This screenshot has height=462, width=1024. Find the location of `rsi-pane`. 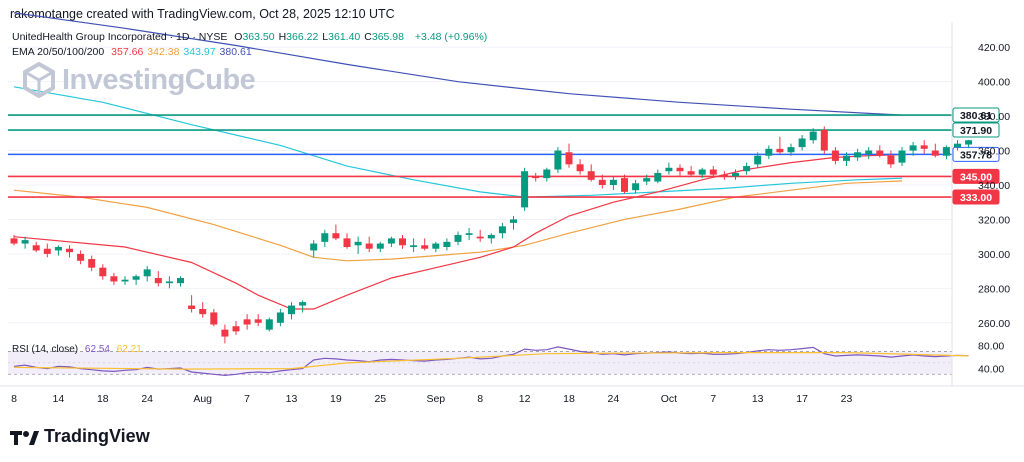

rsi-pane is located at coordinates (488, 361).